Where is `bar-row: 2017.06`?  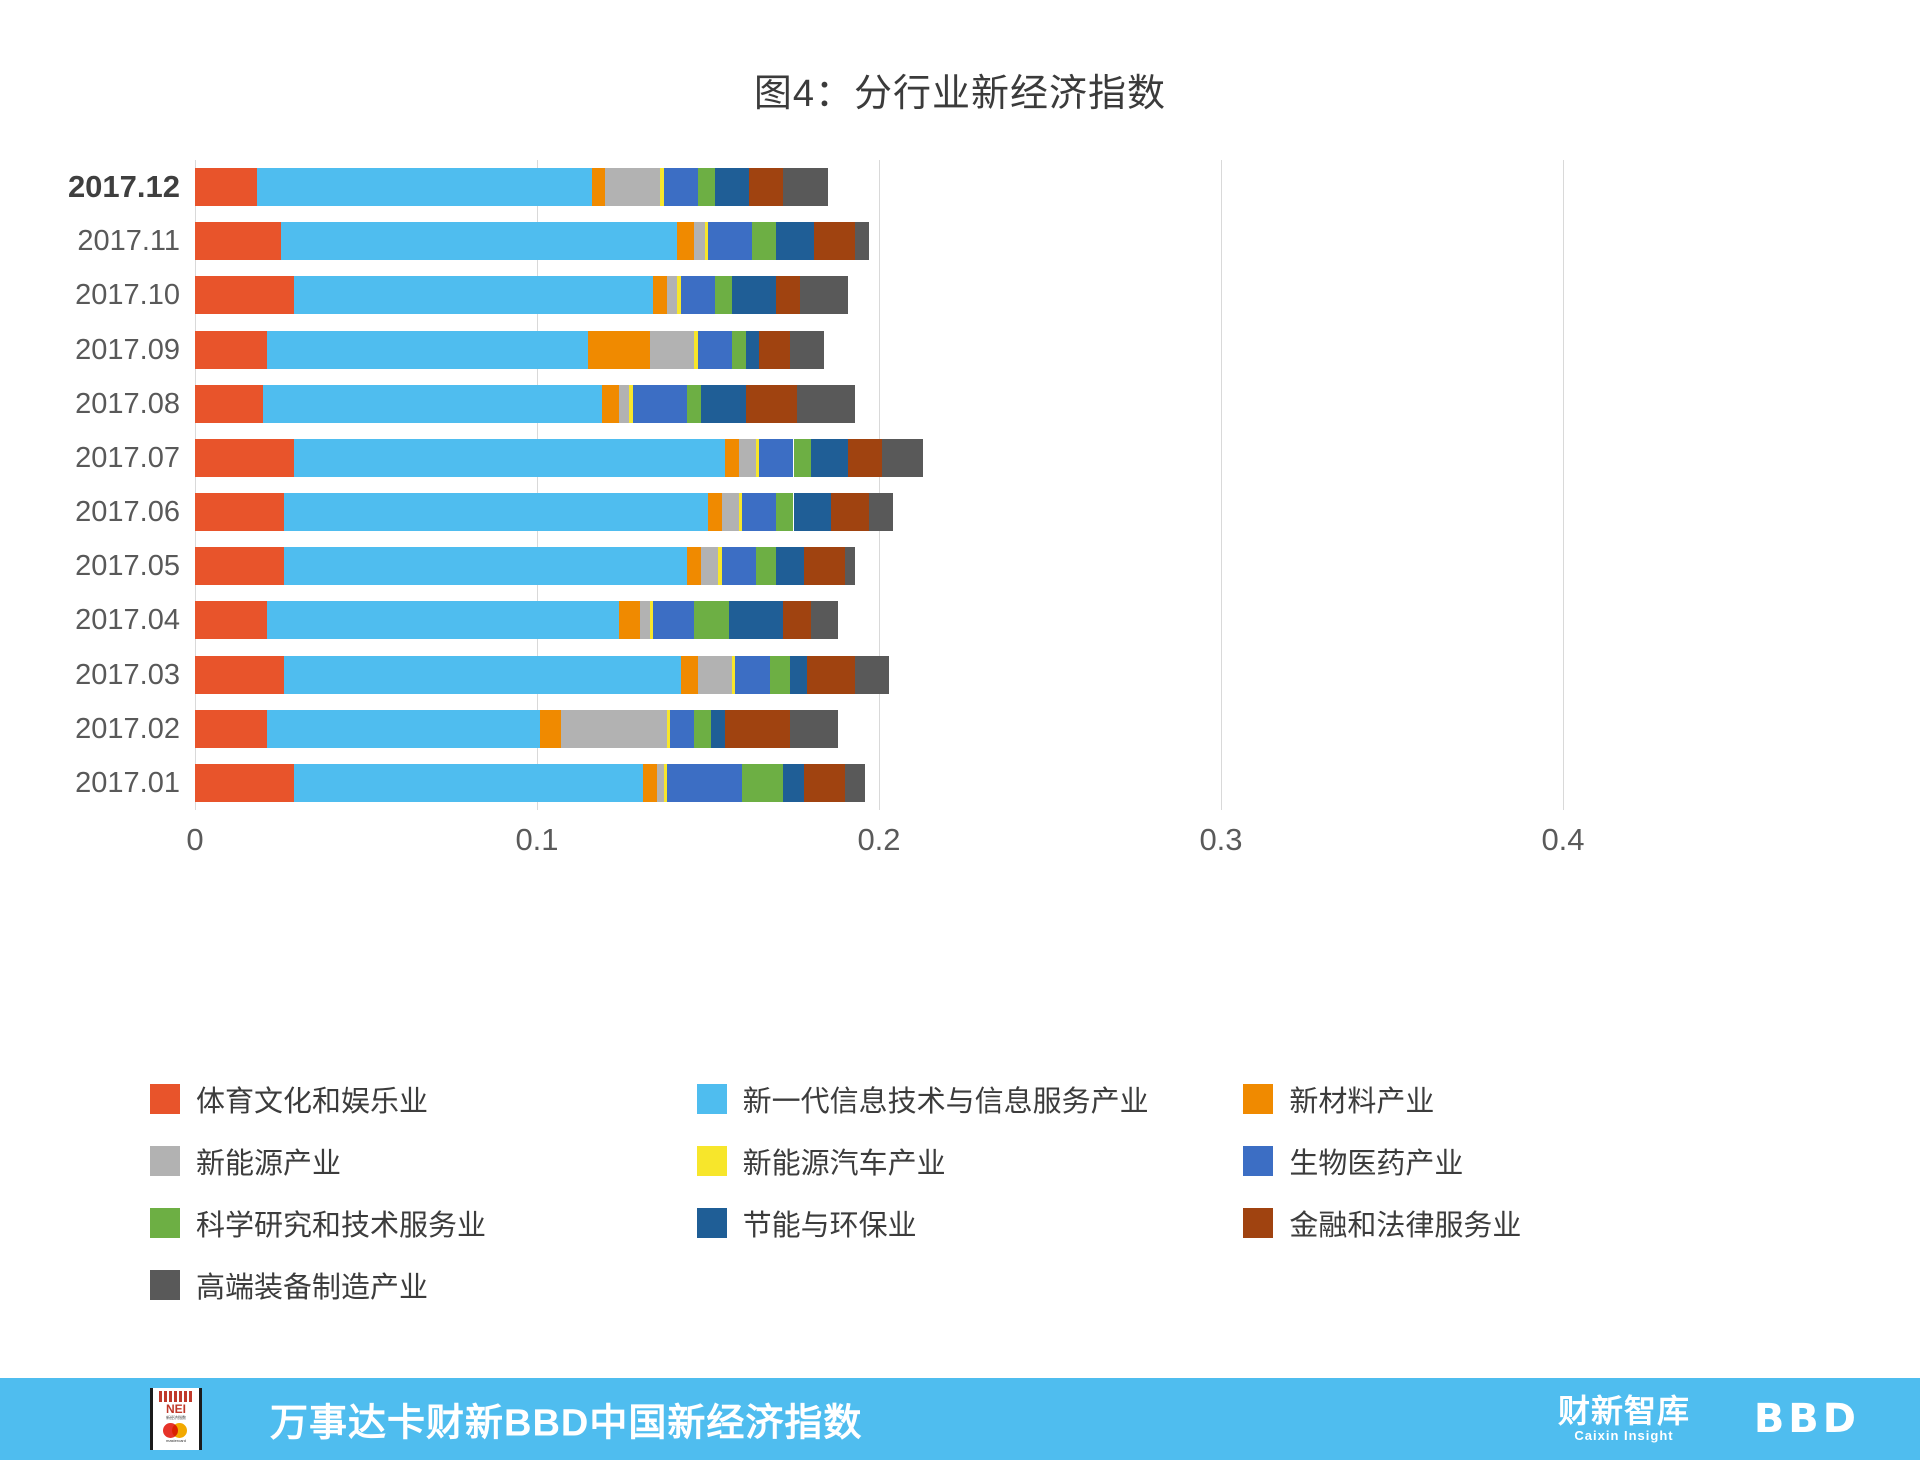
bar-row: 2017.06 is located at coordinates (819, 512).